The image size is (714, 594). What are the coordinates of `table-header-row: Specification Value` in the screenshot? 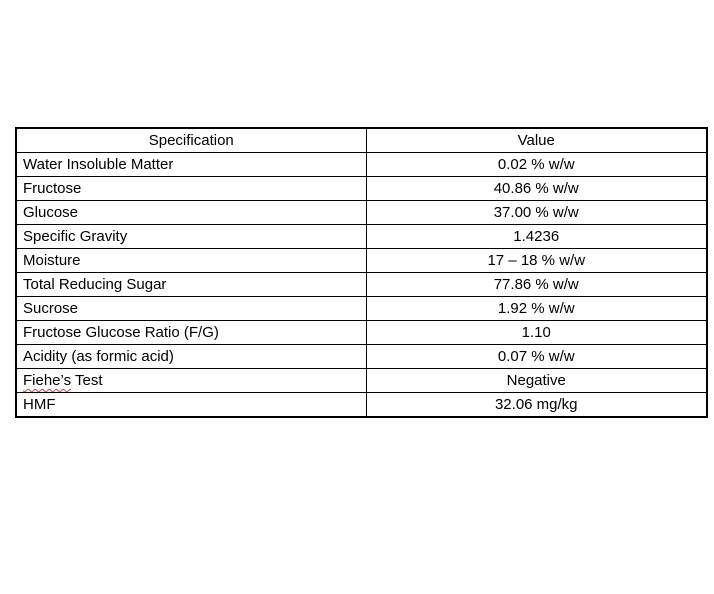 It's located at (361, 140).